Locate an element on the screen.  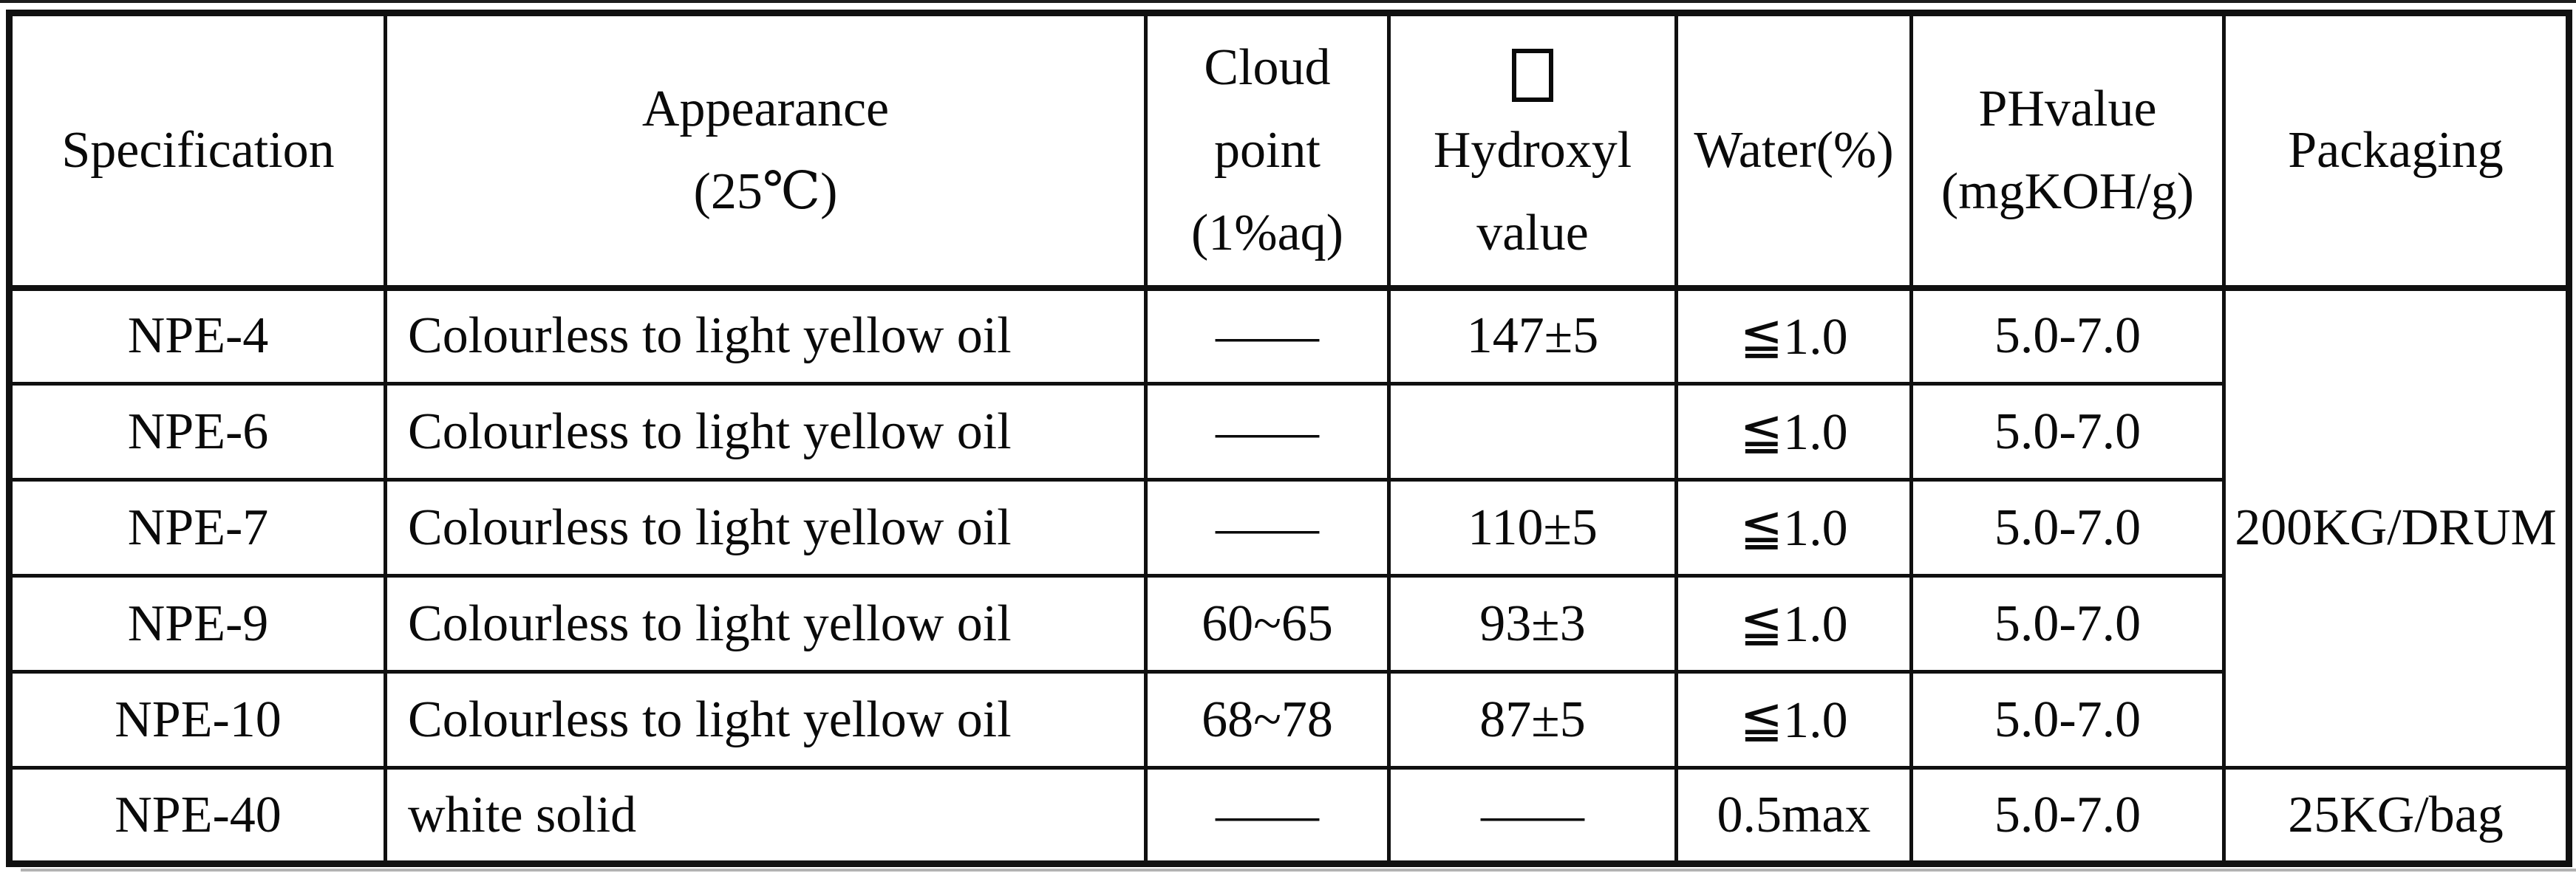
cell-spec: NPE-40 is located at coordinates (197, 816).